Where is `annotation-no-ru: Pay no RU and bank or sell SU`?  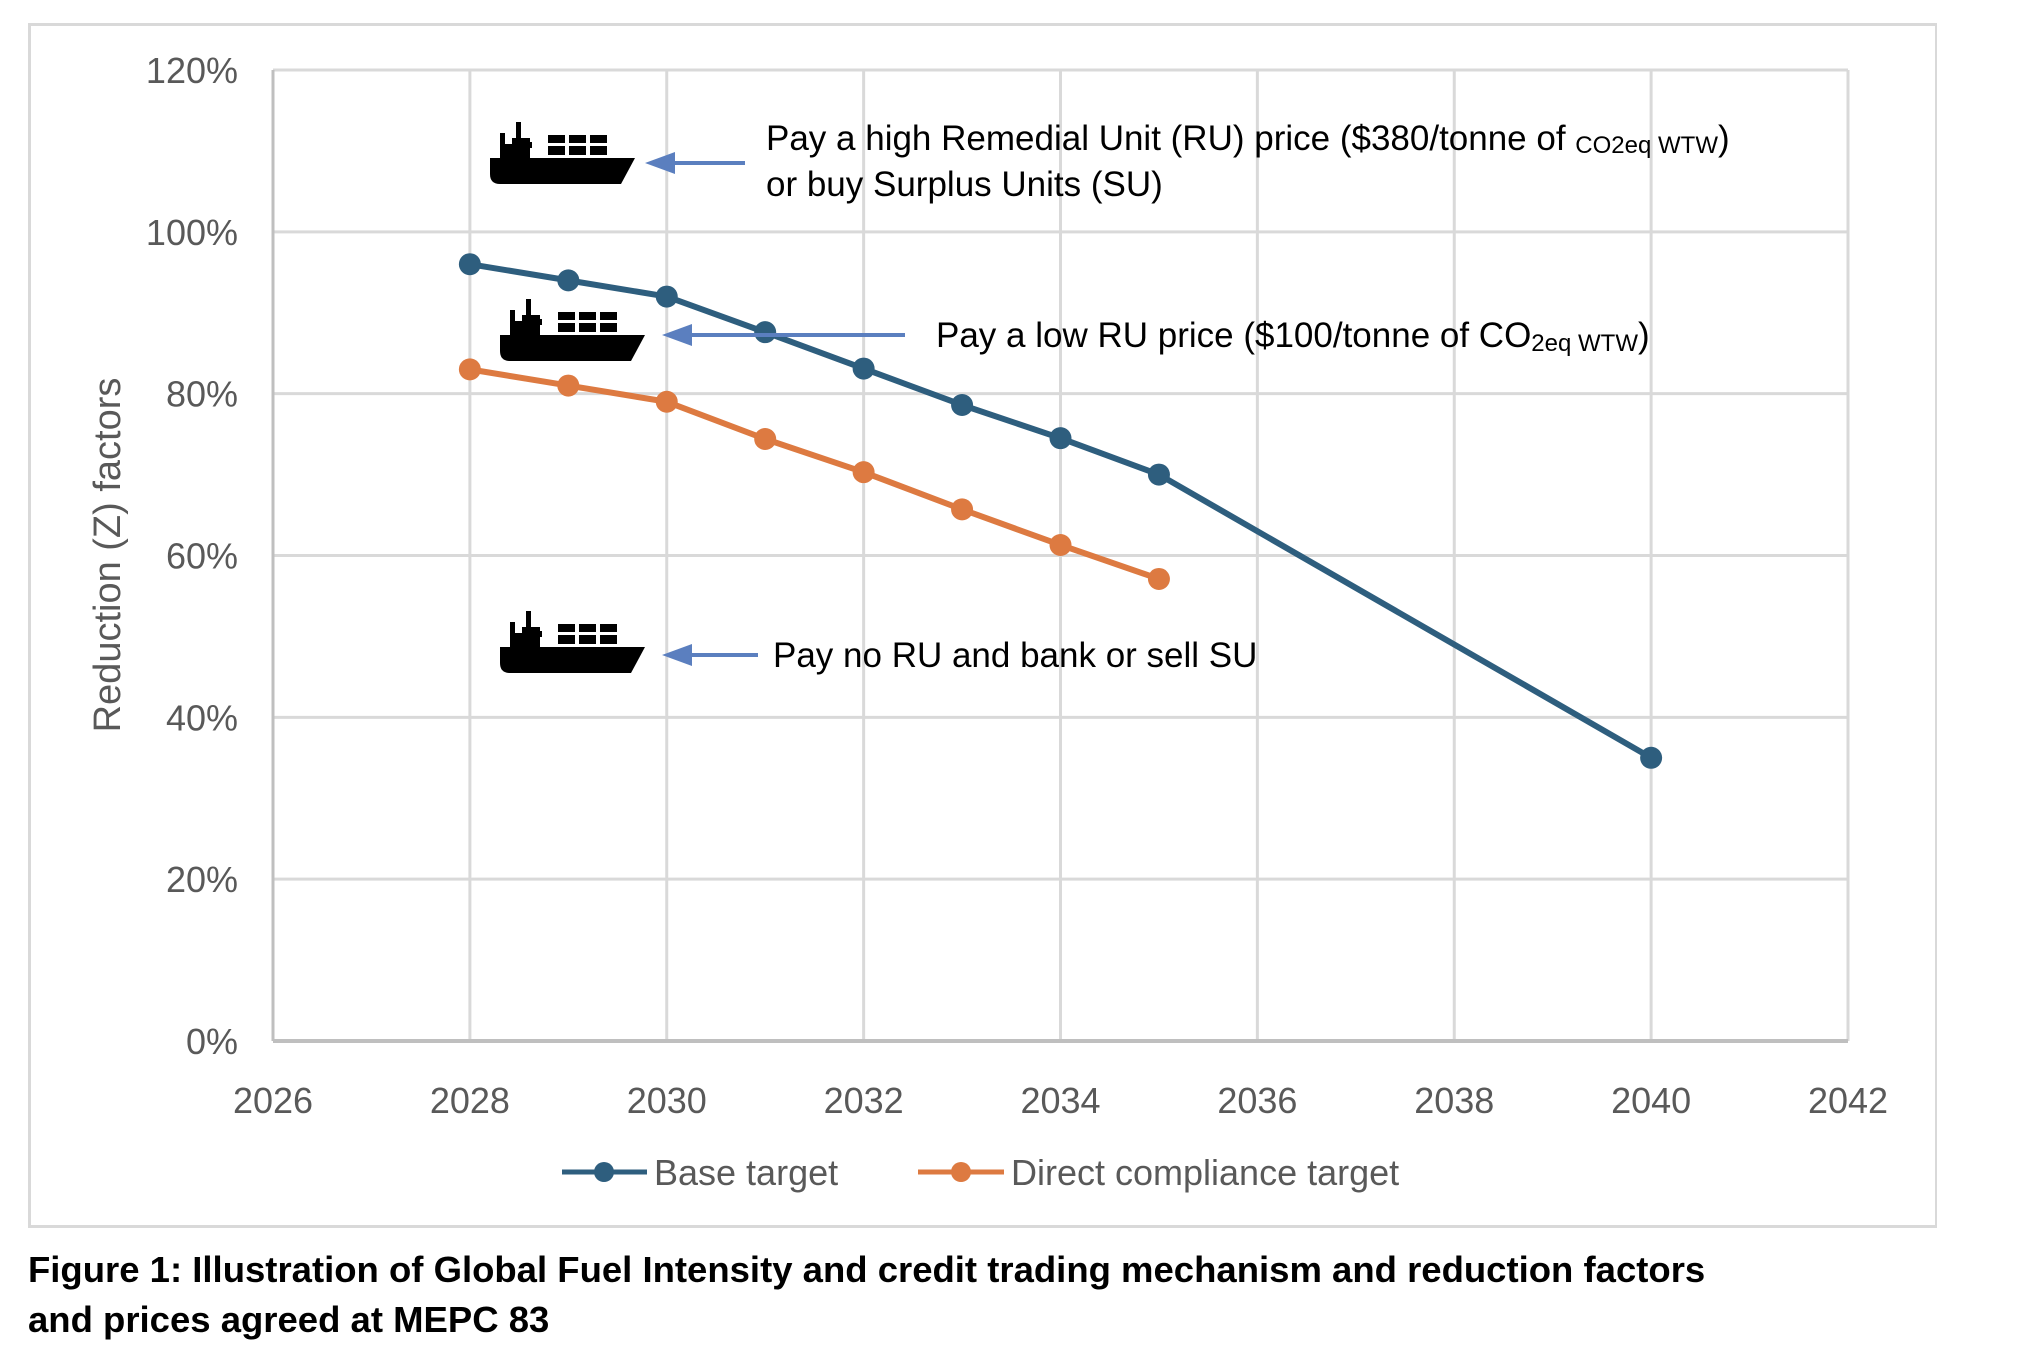
annotation-no-ru: Pay no RU and bank or sell SU is located at coordinates (878, 643).